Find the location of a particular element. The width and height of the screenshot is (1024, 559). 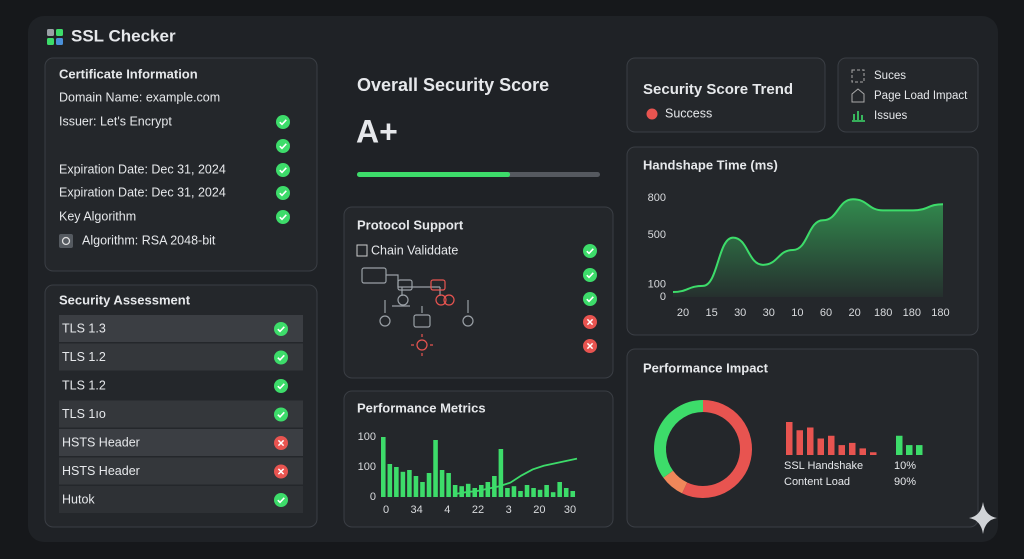

impact-chart is located at coordinates (788, 449).